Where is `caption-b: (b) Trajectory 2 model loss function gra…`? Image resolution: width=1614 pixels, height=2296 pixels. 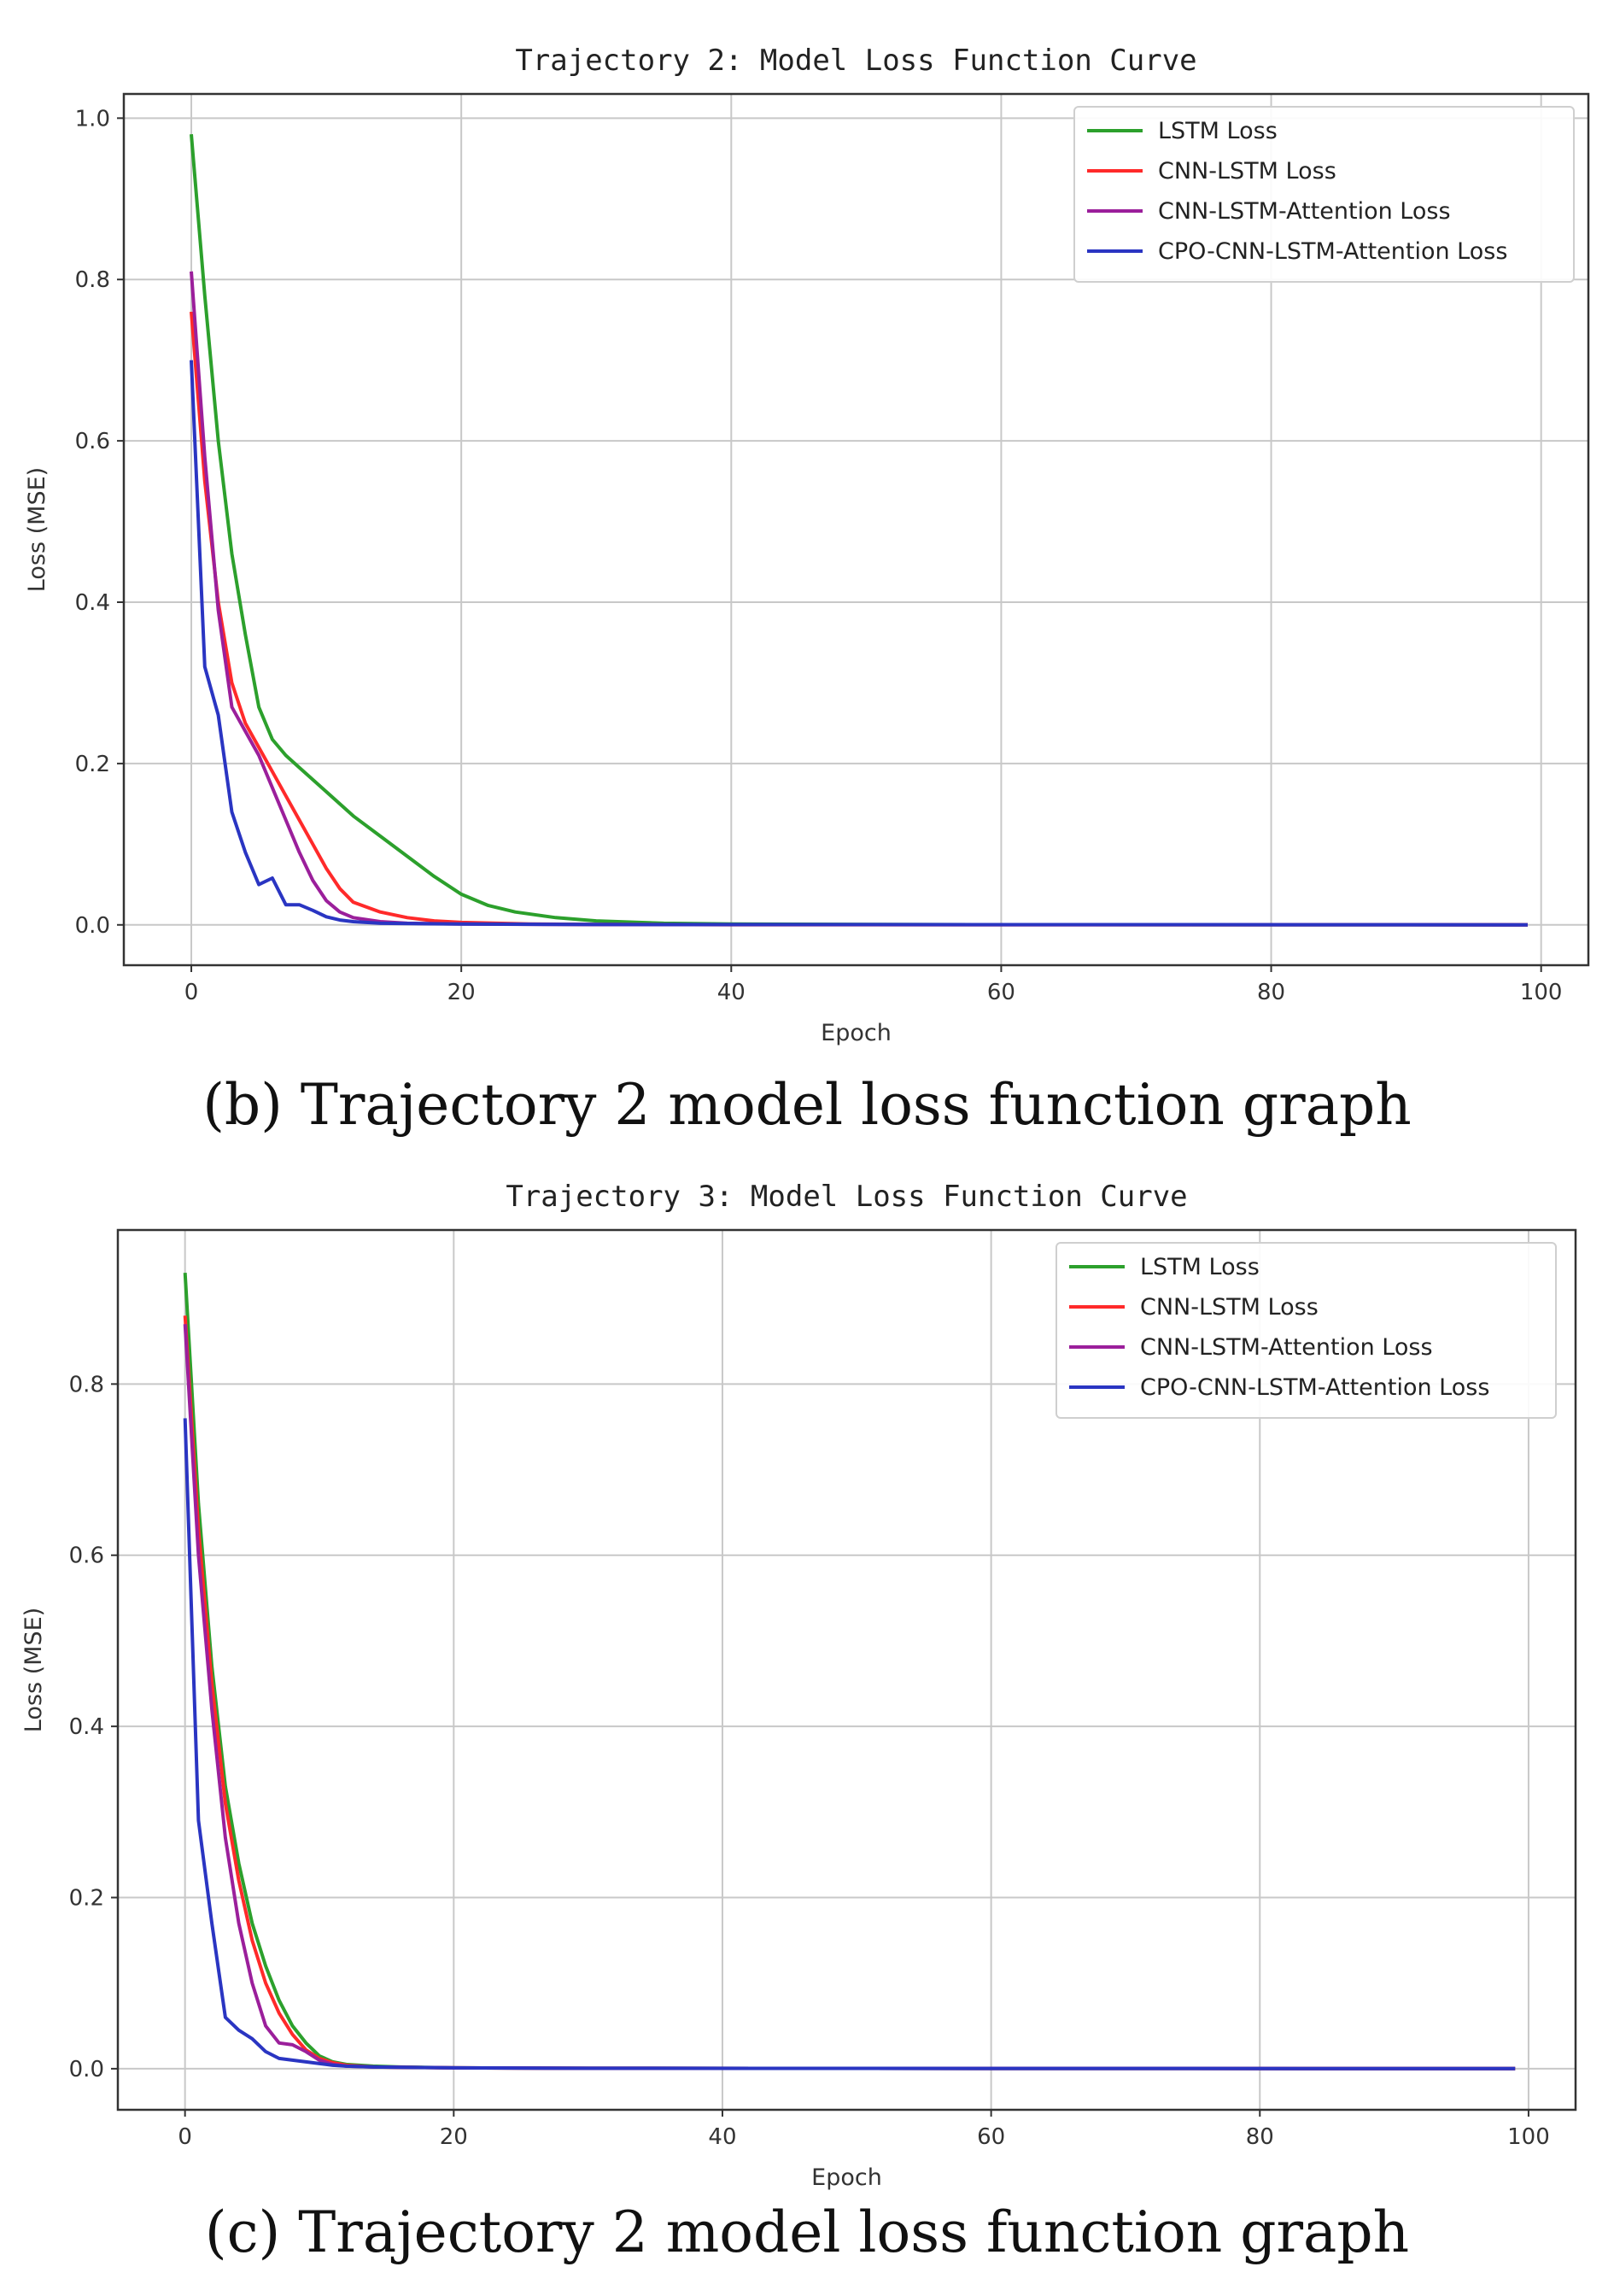 caption-b: (b) Trajectory 2 model loss function gra… is located at coordinates (807, 1105).